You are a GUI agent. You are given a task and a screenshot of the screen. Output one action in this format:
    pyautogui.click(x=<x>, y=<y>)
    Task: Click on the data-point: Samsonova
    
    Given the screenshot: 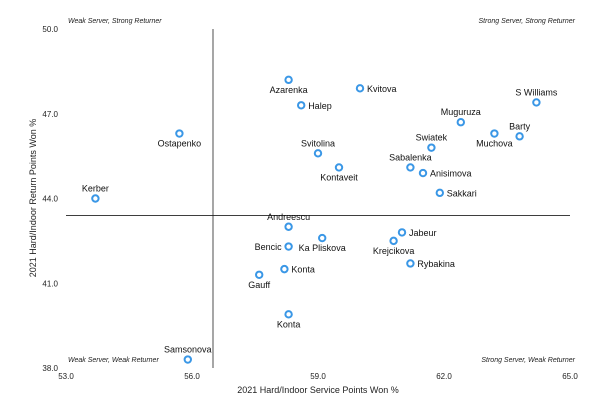 What is the action you would take?
    pyautogui.click(x=188, y=354)
    